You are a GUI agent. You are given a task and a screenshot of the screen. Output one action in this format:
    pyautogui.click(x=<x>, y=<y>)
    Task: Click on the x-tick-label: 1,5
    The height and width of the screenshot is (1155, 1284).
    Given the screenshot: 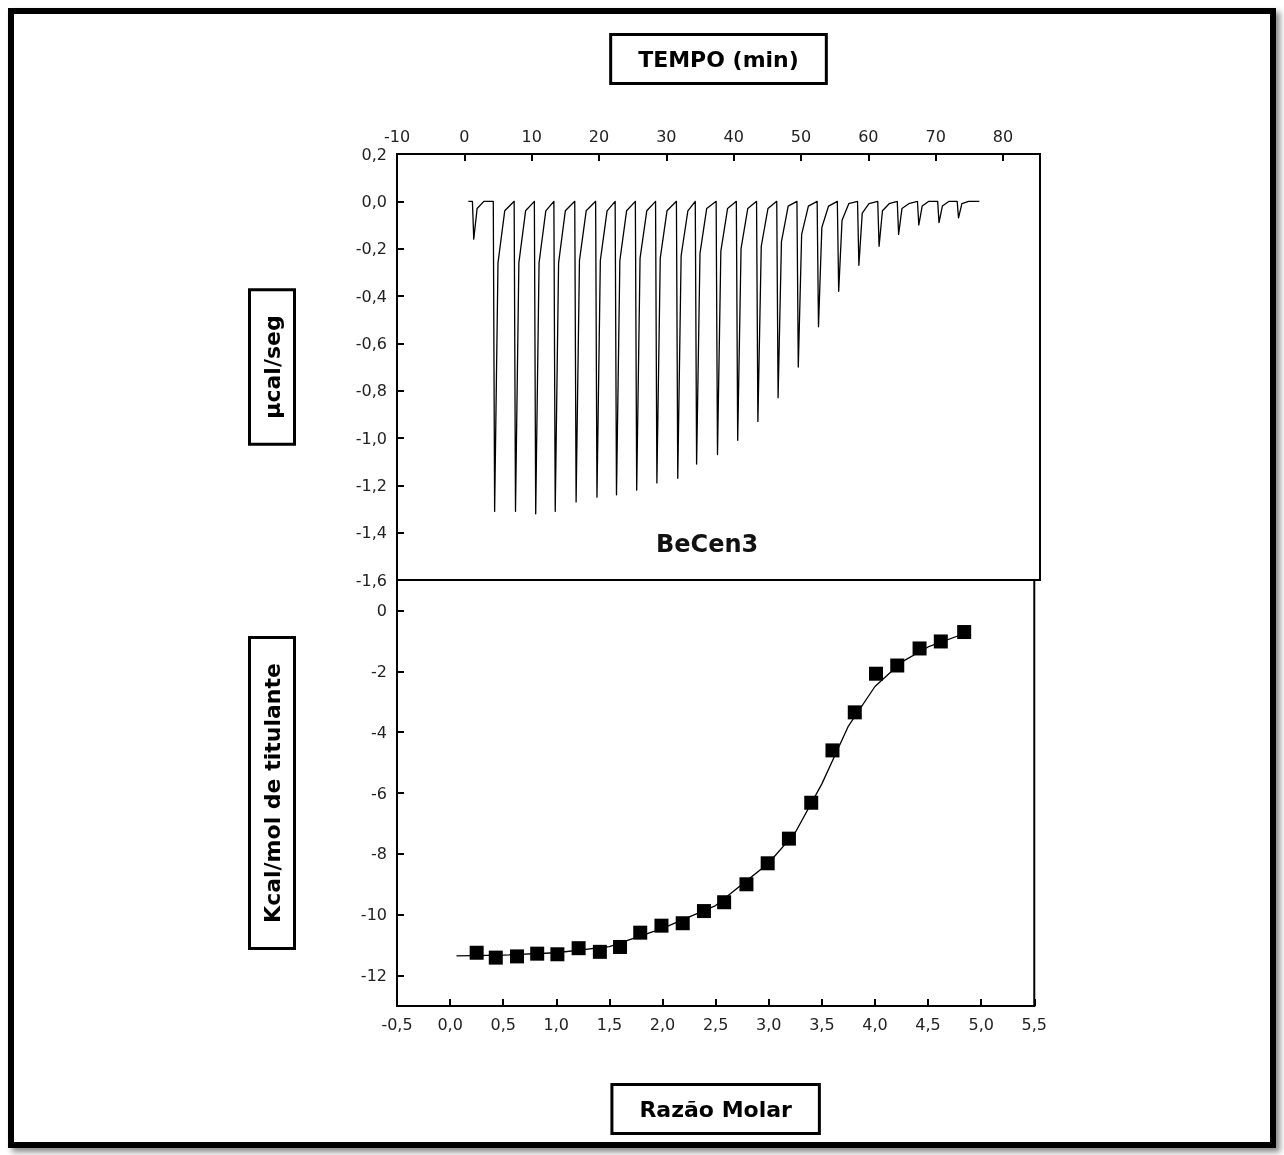 What is the action you would take?
    pyautogui.click(x=609, y=1024)
    